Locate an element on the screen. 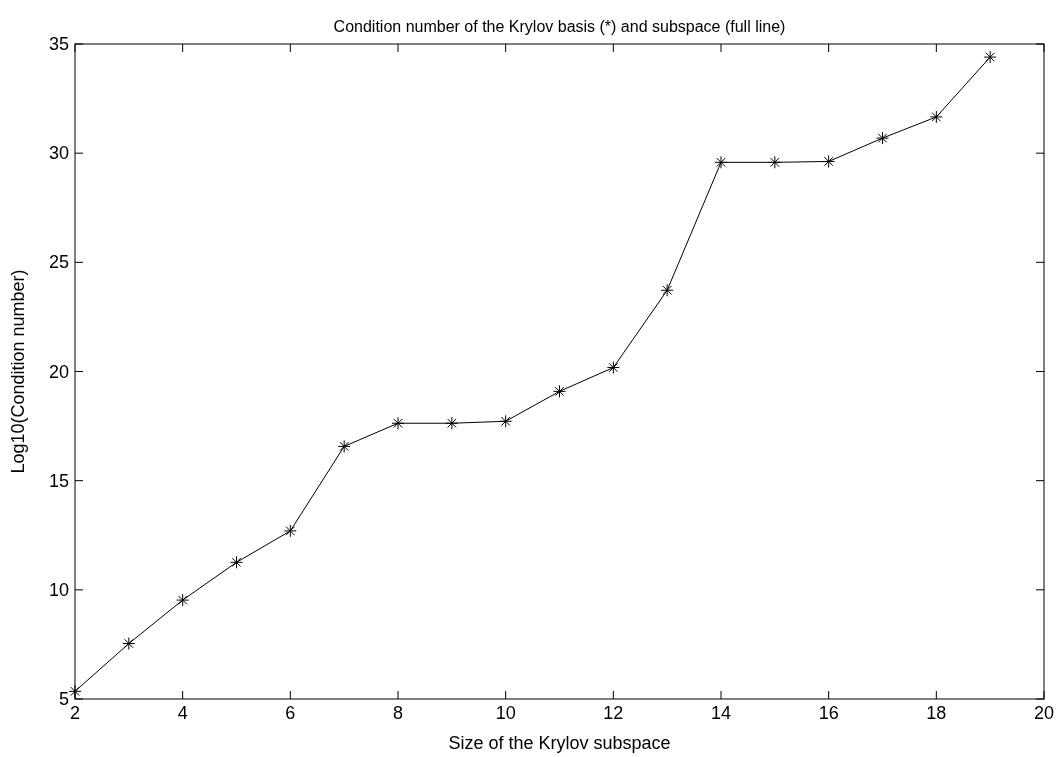 The height and width of the screenshot is (757, 1060). x-tick-label: 20 is located at coordinates (1044, 713).